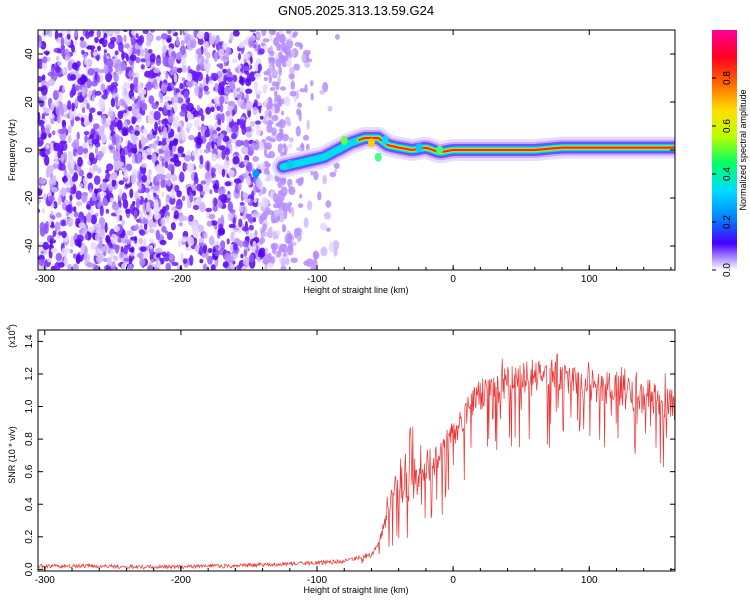  Describe the element at coordinates (317, 279) in the screenshot. I see `spectrogram-x-tick-label: -100` at that location.